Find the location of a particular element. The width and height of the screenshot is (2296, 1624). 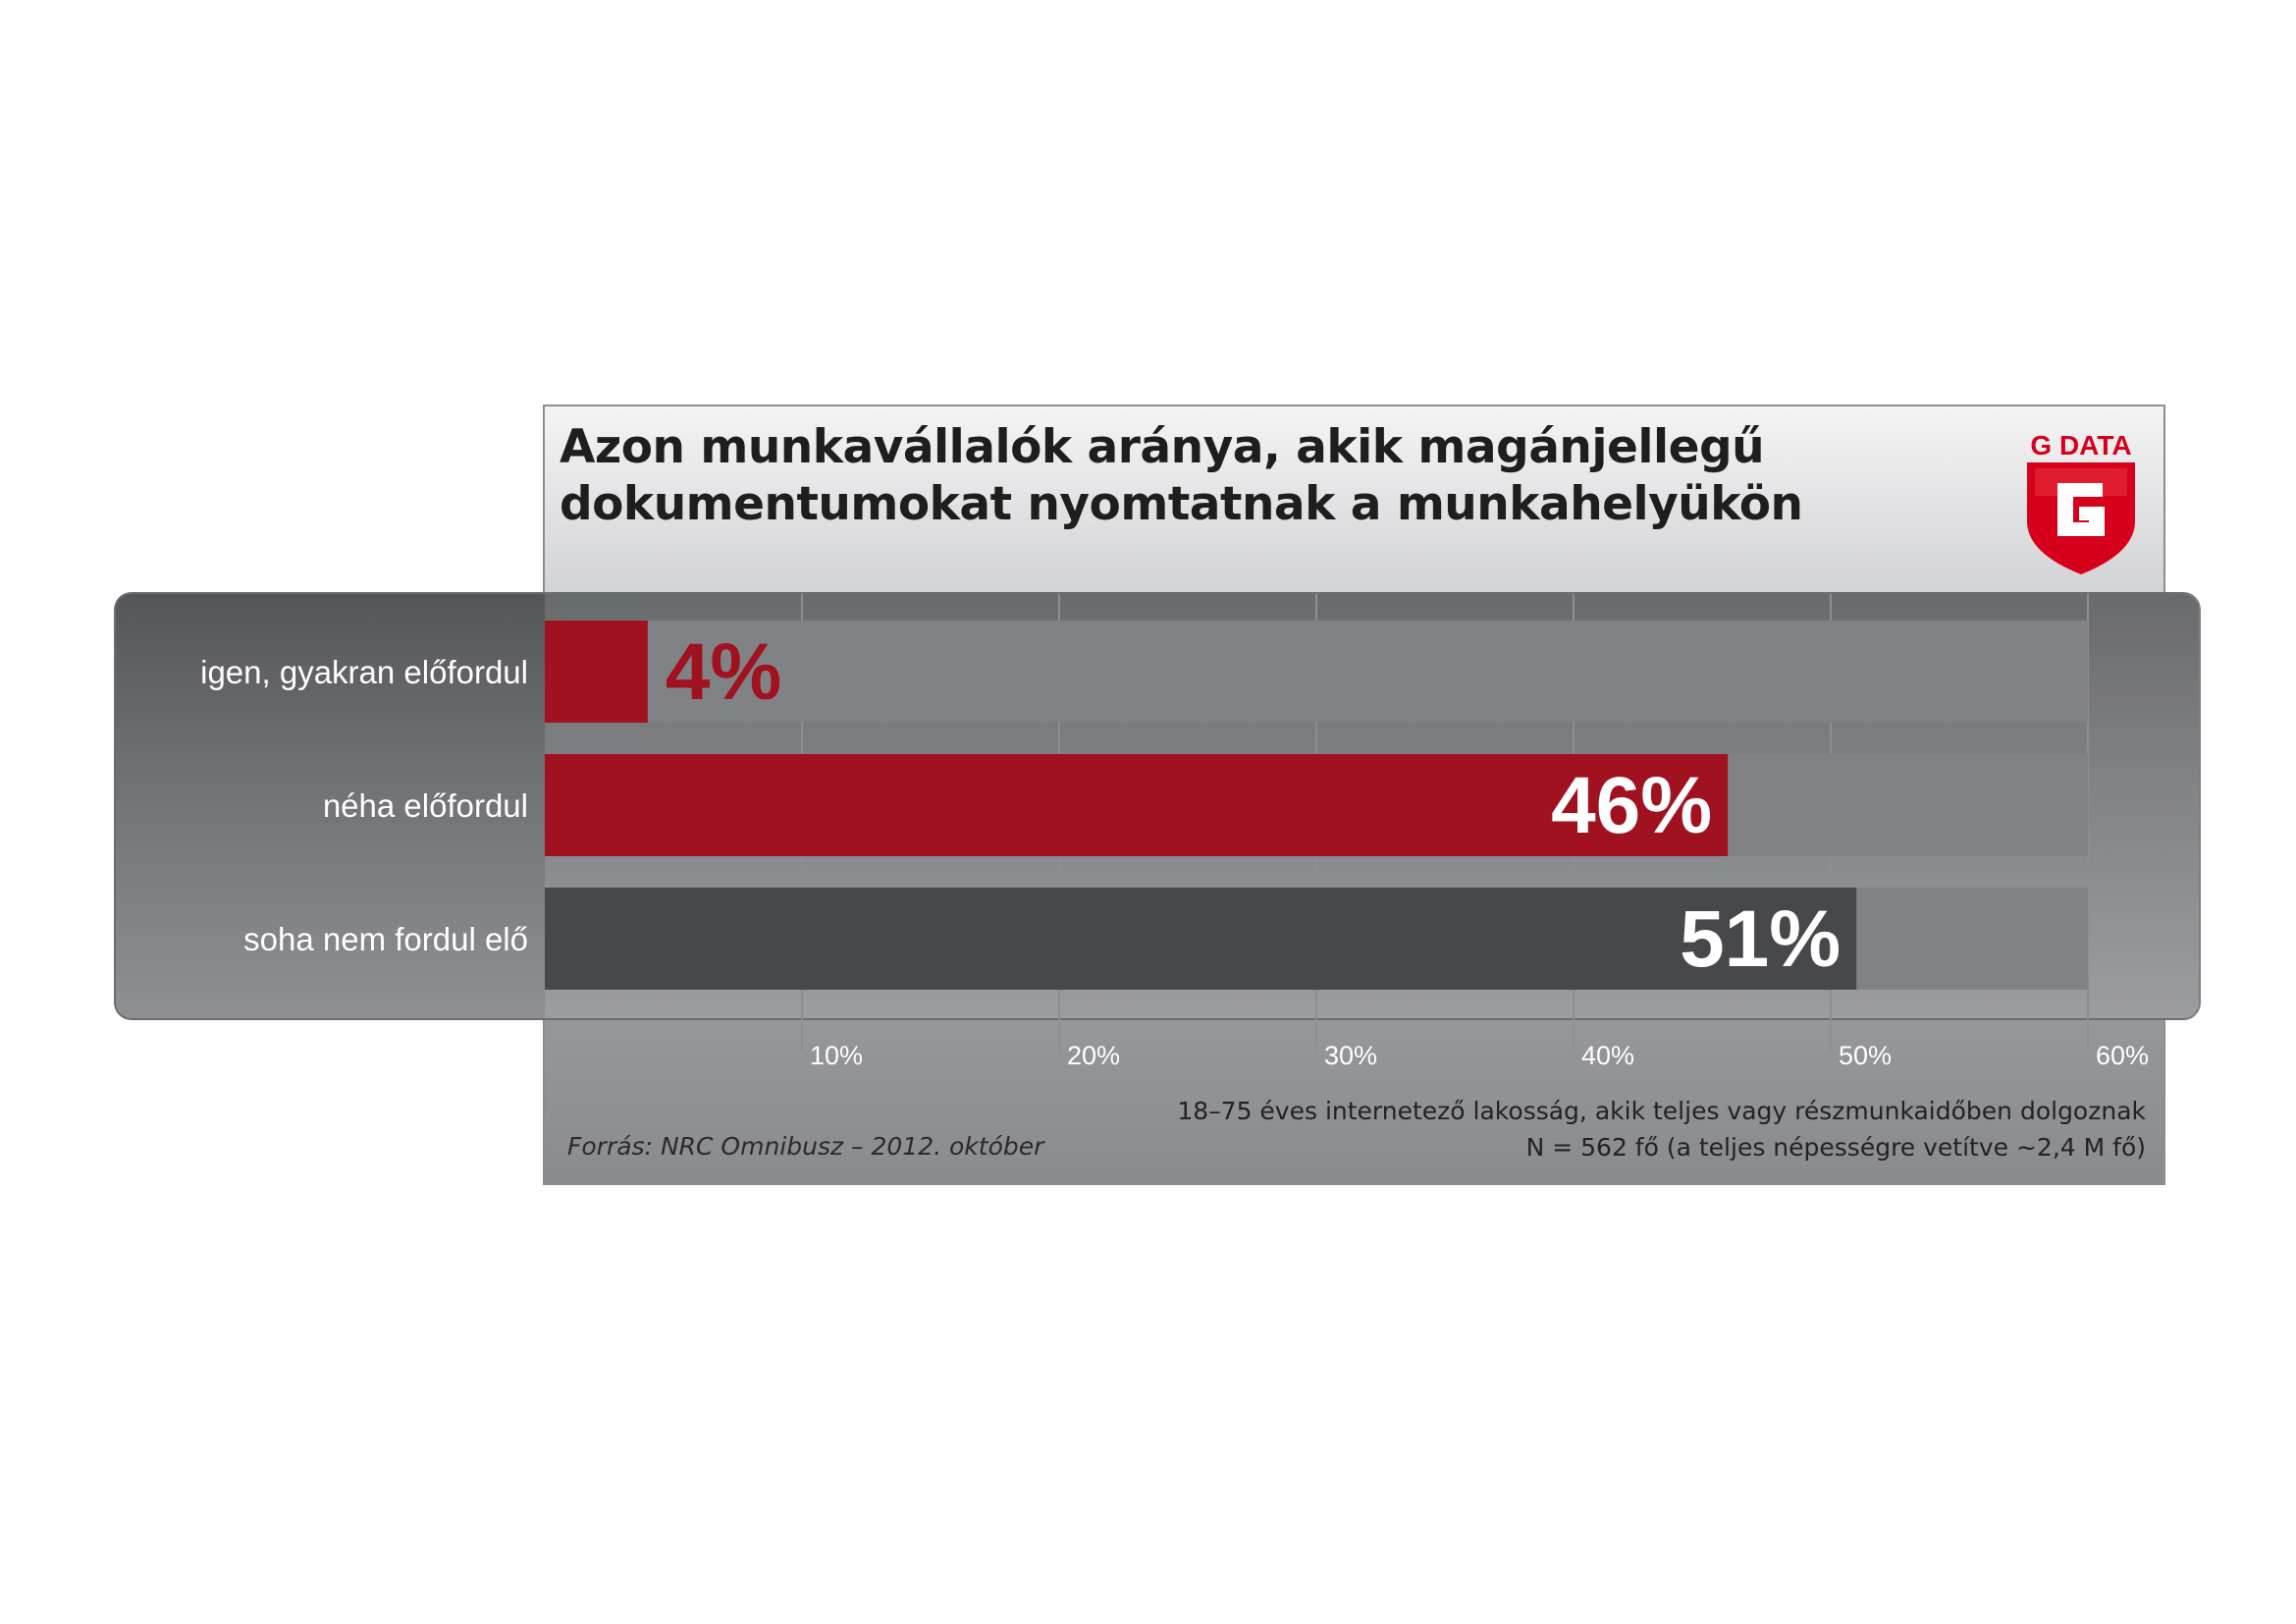

x-tick-label-2: 20% is located at coordinates (1093, 1055).